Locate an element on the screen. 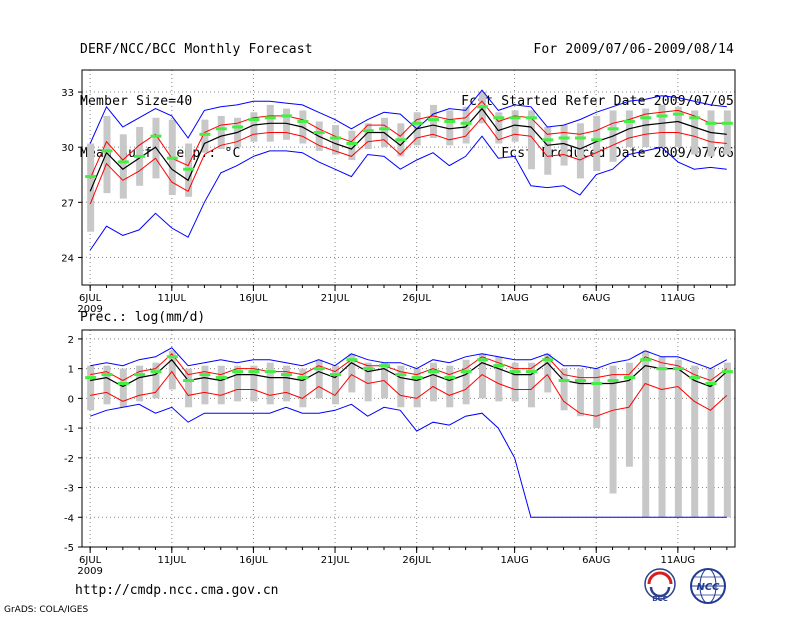 This screenshot has width=800, height=618. member-size: Member Size=40 is located at coordinates (136, 101).